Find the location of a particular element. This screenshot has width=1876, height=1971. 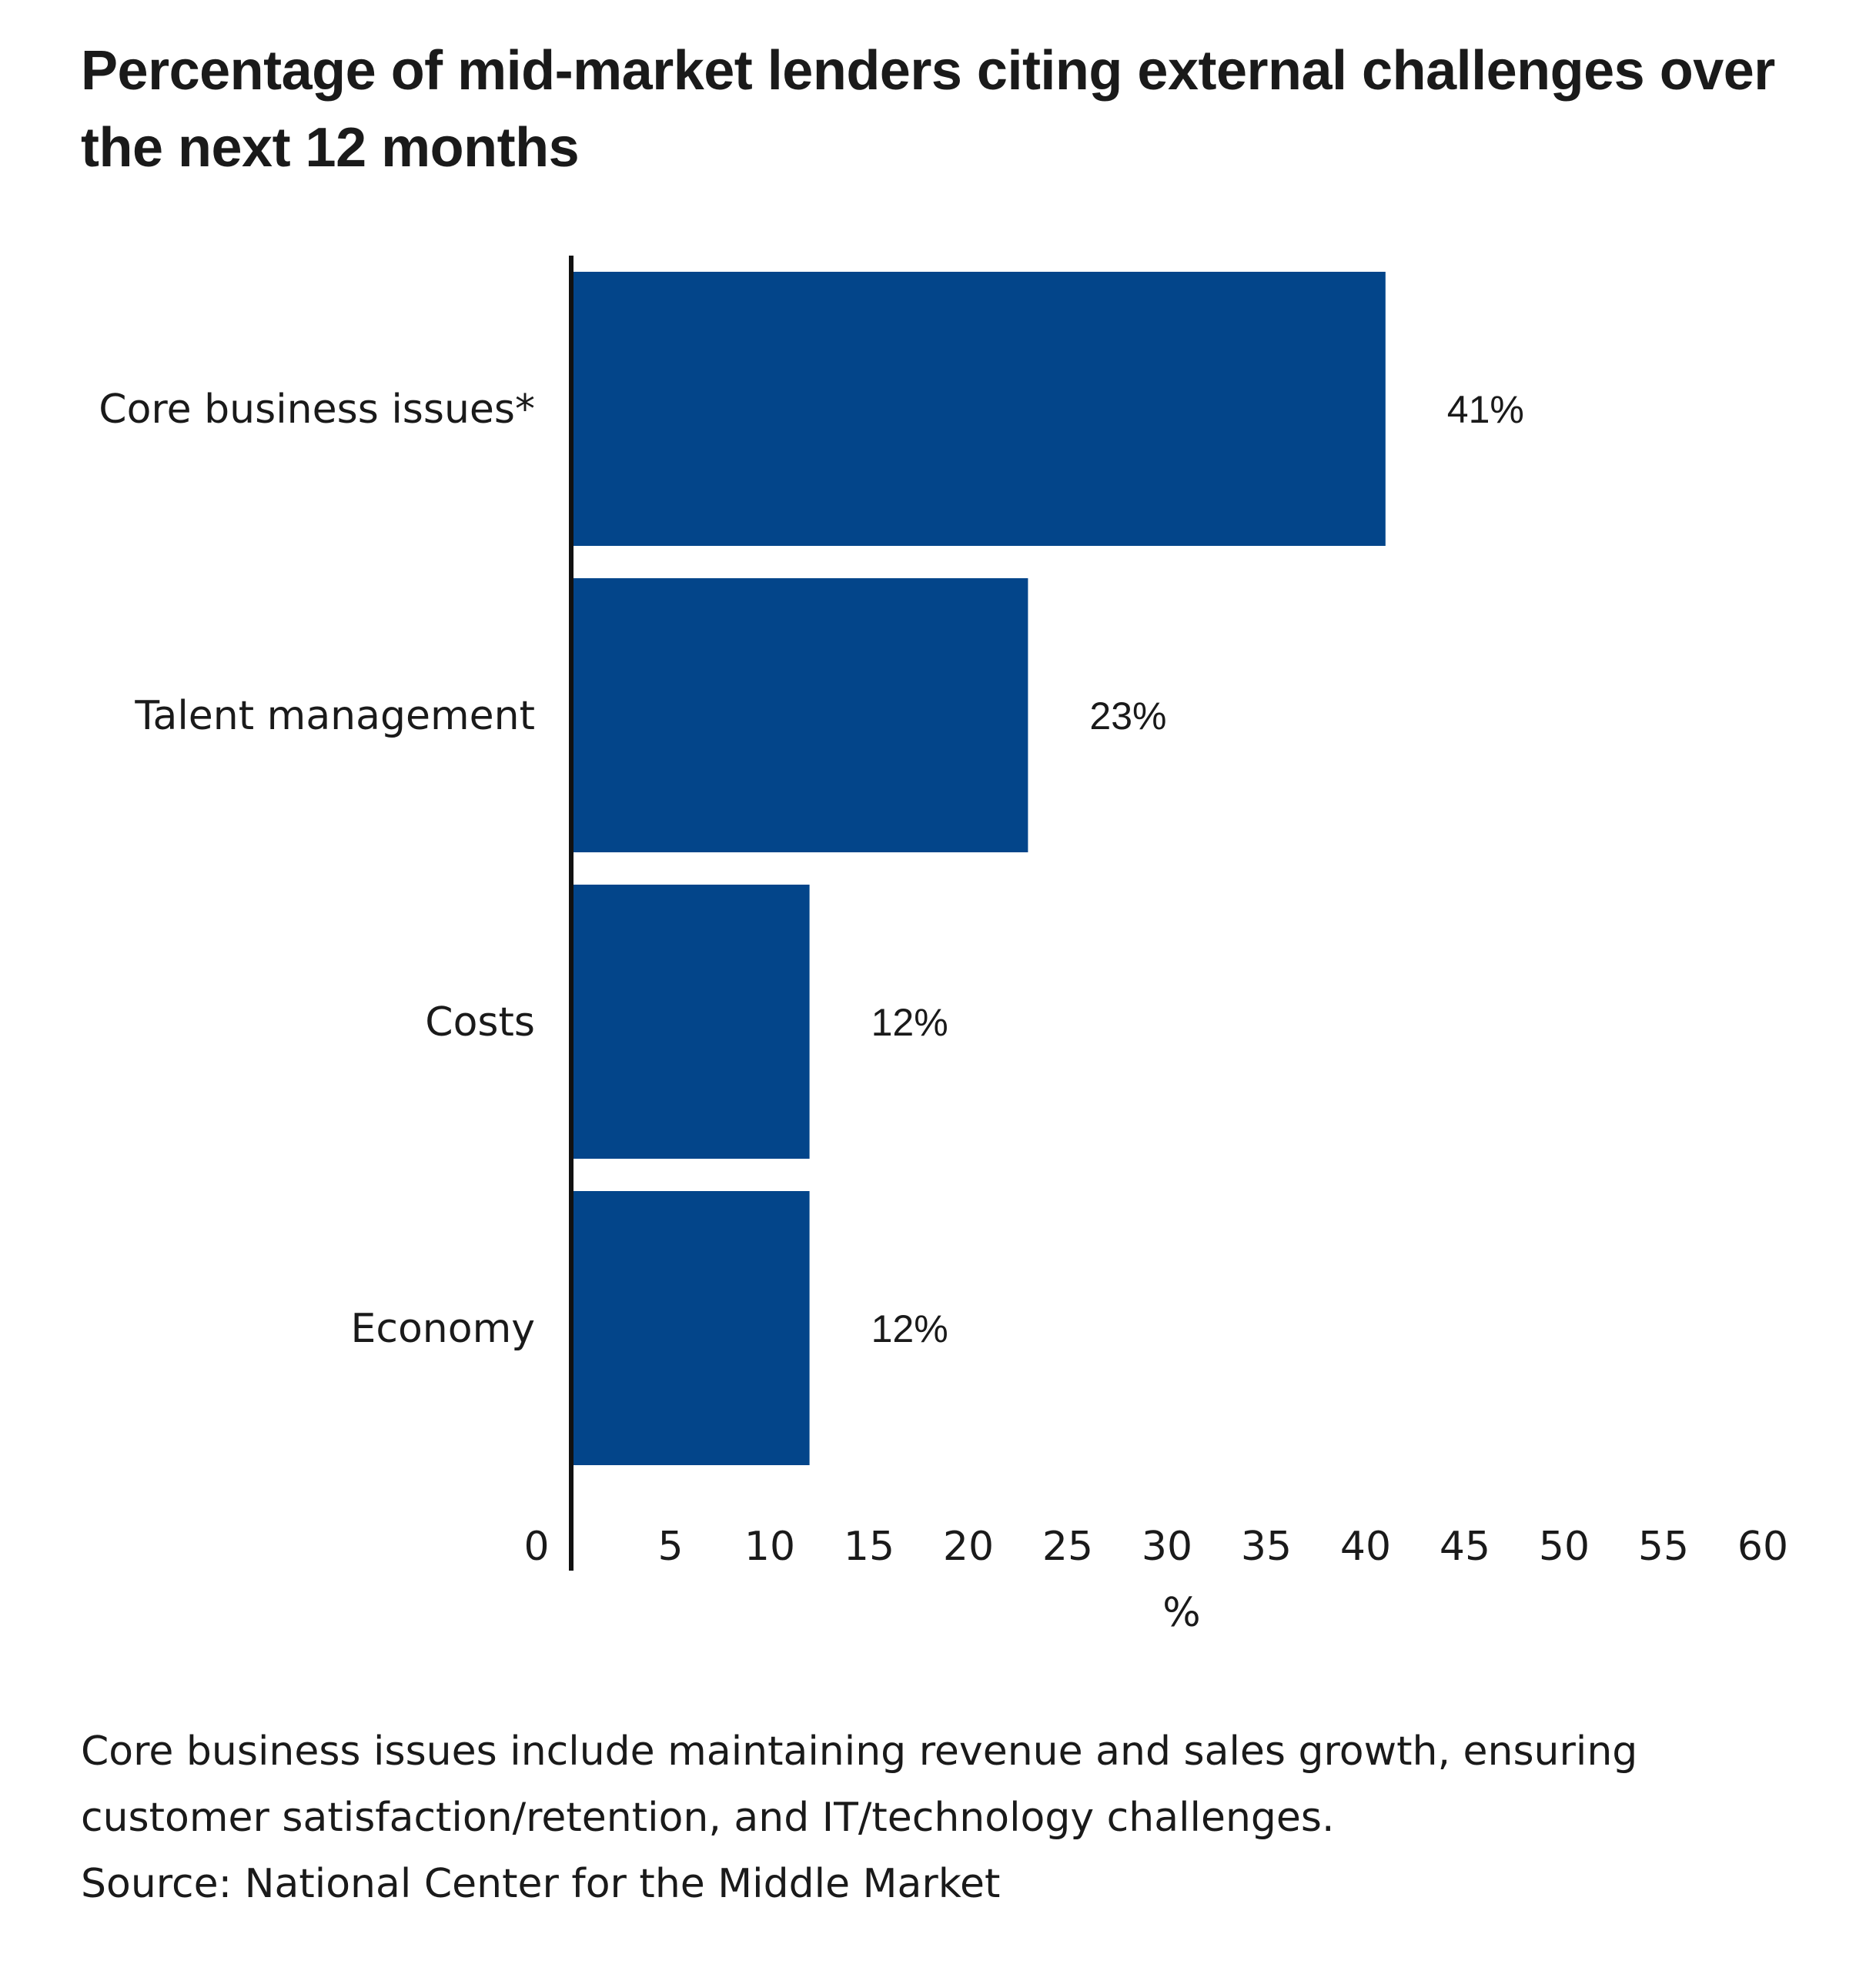

x-tick-label: 50 is located at coordinates (1564, 1547).